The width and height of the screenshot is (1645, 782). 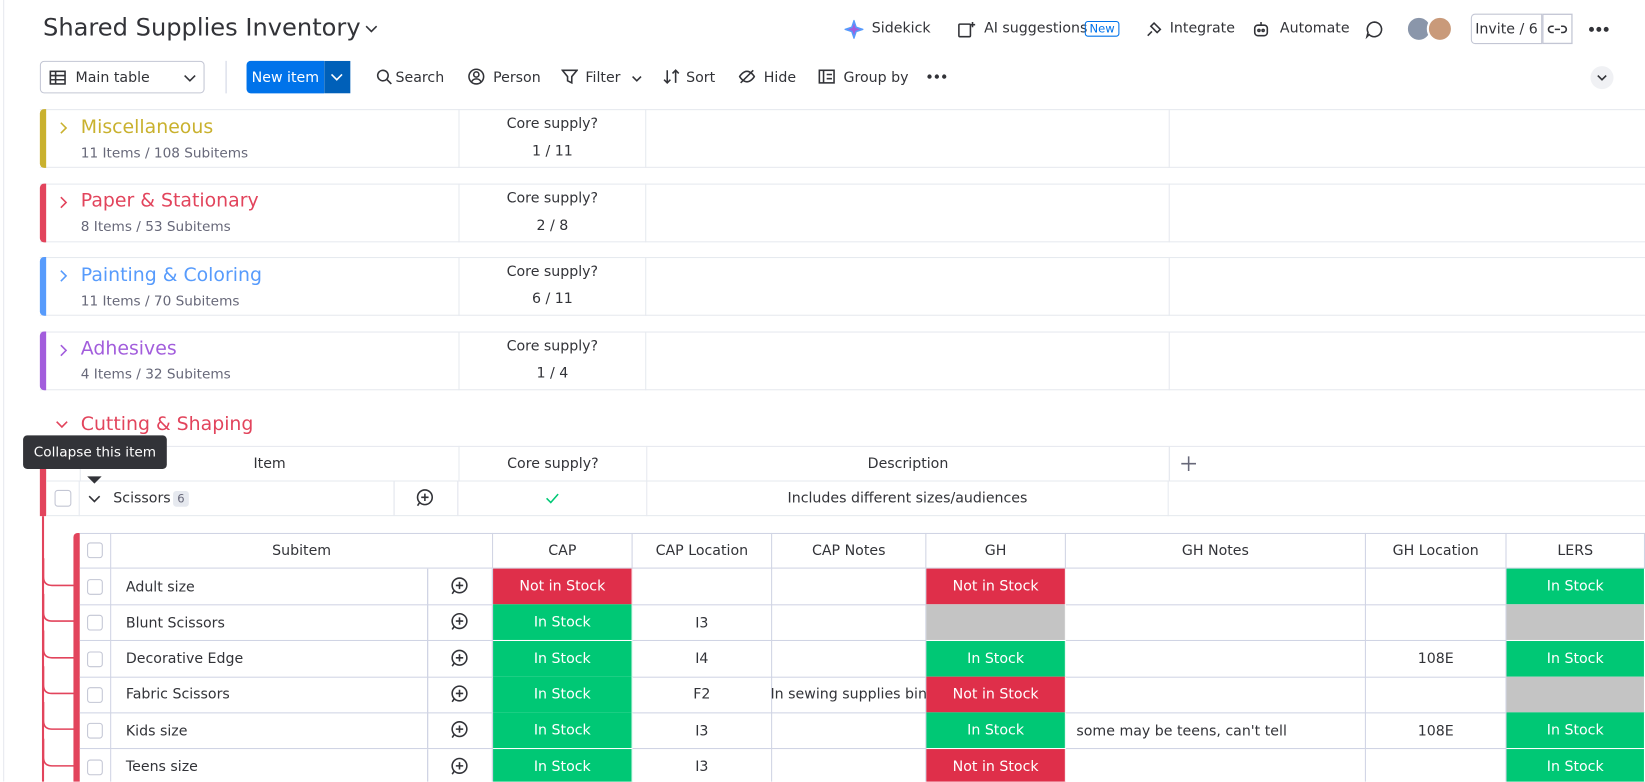 What do you see at coordinates (876, 77) in the screenshot?
I see `group: Group by` at bounding box center [876, 77].